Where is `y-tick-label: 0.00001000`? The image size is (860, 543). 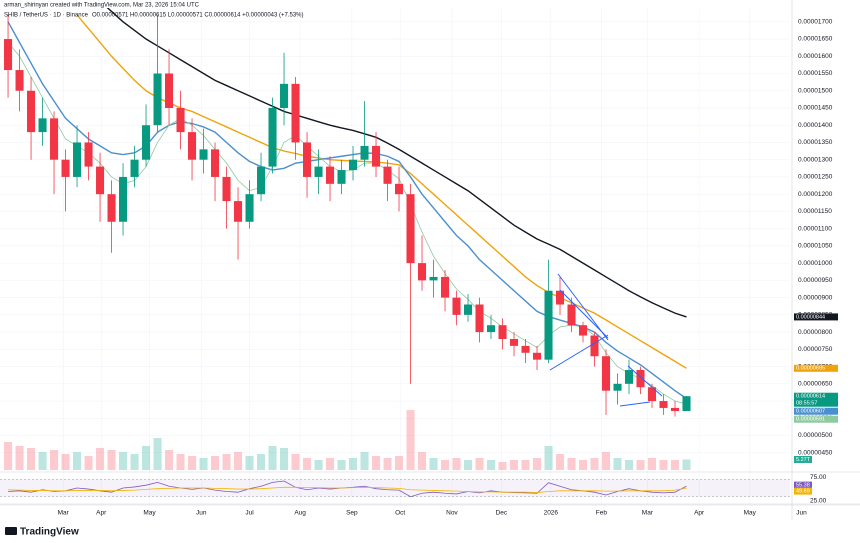
y-tick-label: 0.00001000 is located at coordinates (815, 263).